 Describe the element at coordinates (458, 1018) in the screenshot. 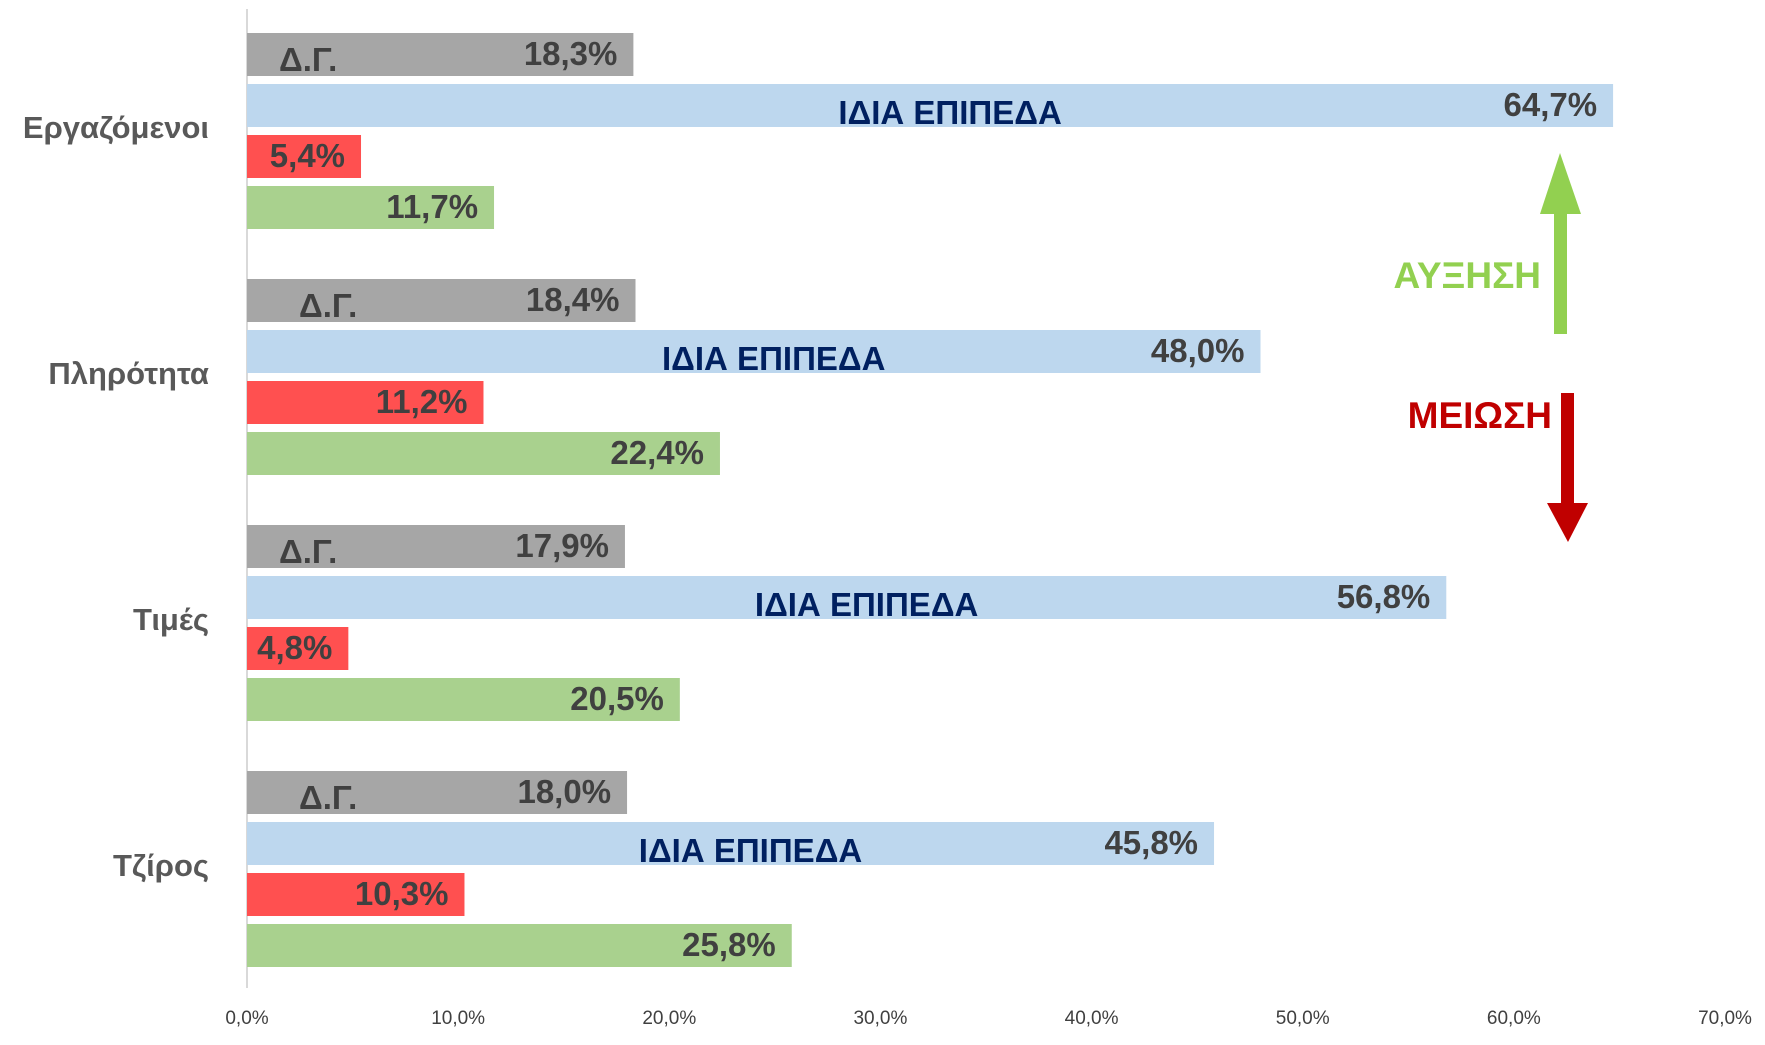

I see `x-tick-label: 10,0%` at that location.